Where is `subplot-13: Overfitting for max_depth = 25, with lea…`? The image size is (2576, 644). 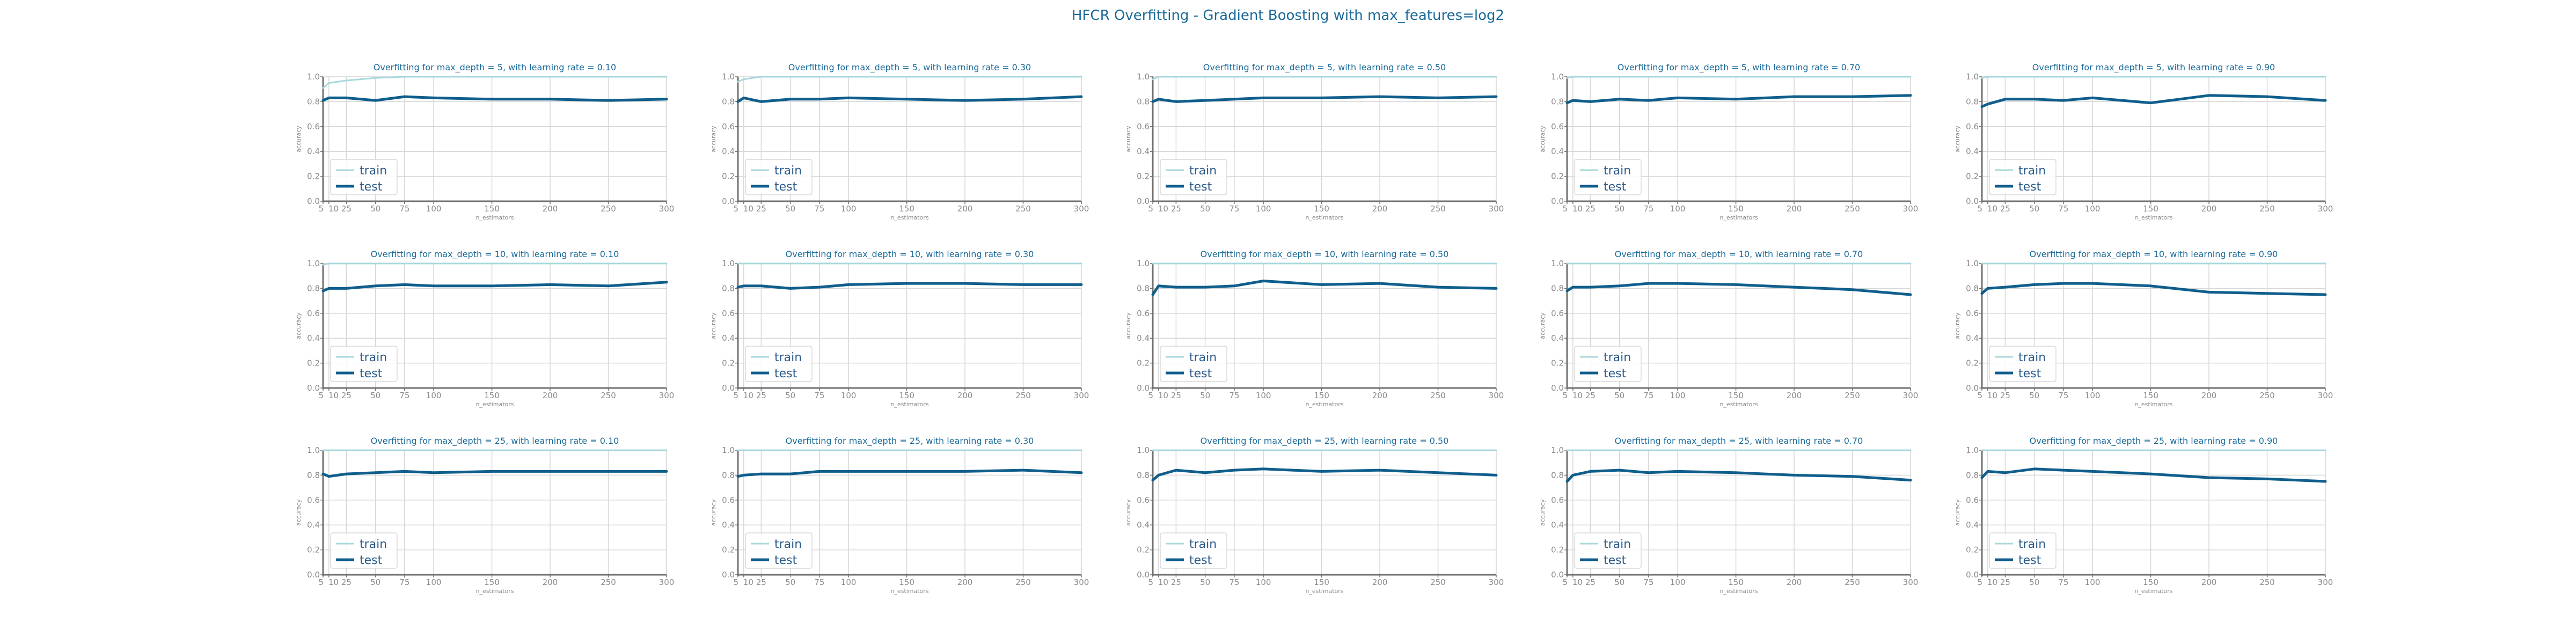
subplot-13: Overfitting for max_depth = 25, with lea… is located at coordinates (1314, 515).